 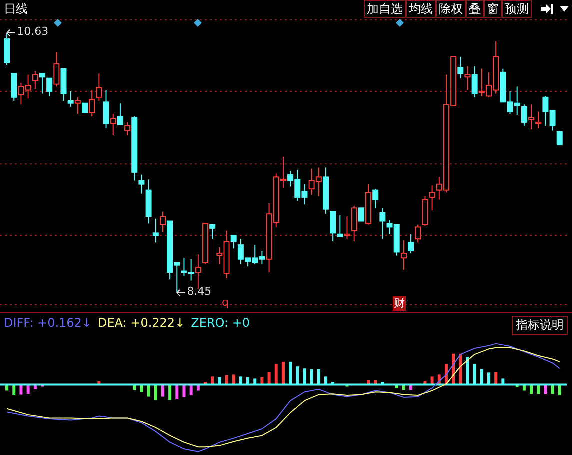 What do you see at coordinates (48, 323) in the screenshot?
I see `text: DIFF: +0.162↓` at bounding box center [48, 323].